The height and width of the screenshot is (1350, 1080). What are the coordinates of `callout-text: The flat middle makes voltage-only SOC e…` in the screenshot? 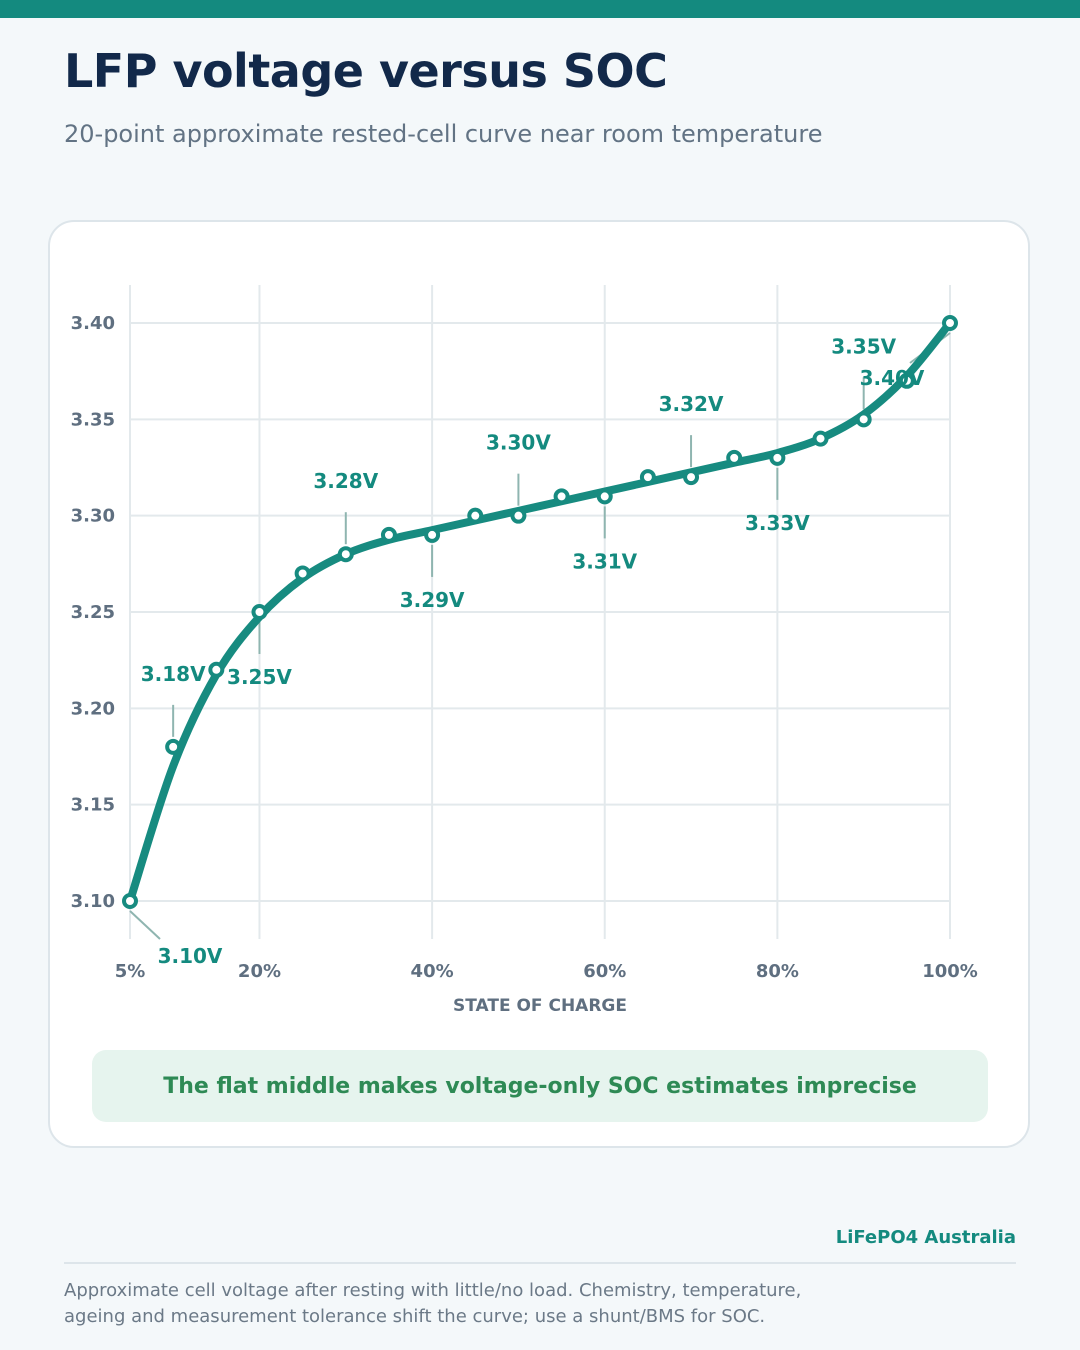 It's located at (540, 1086).